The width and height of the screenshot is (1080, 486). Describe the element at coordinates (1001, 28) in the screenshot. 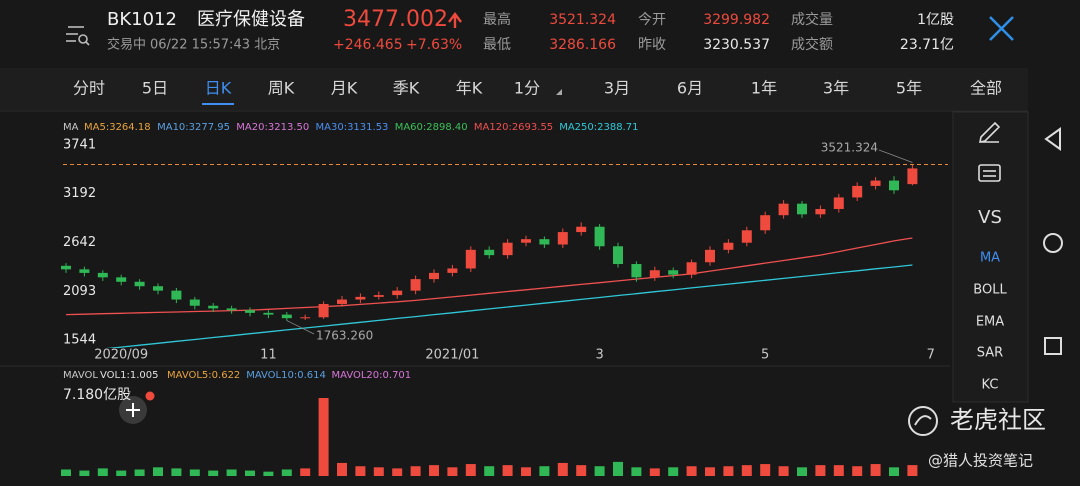

I see `close-button` at that location.